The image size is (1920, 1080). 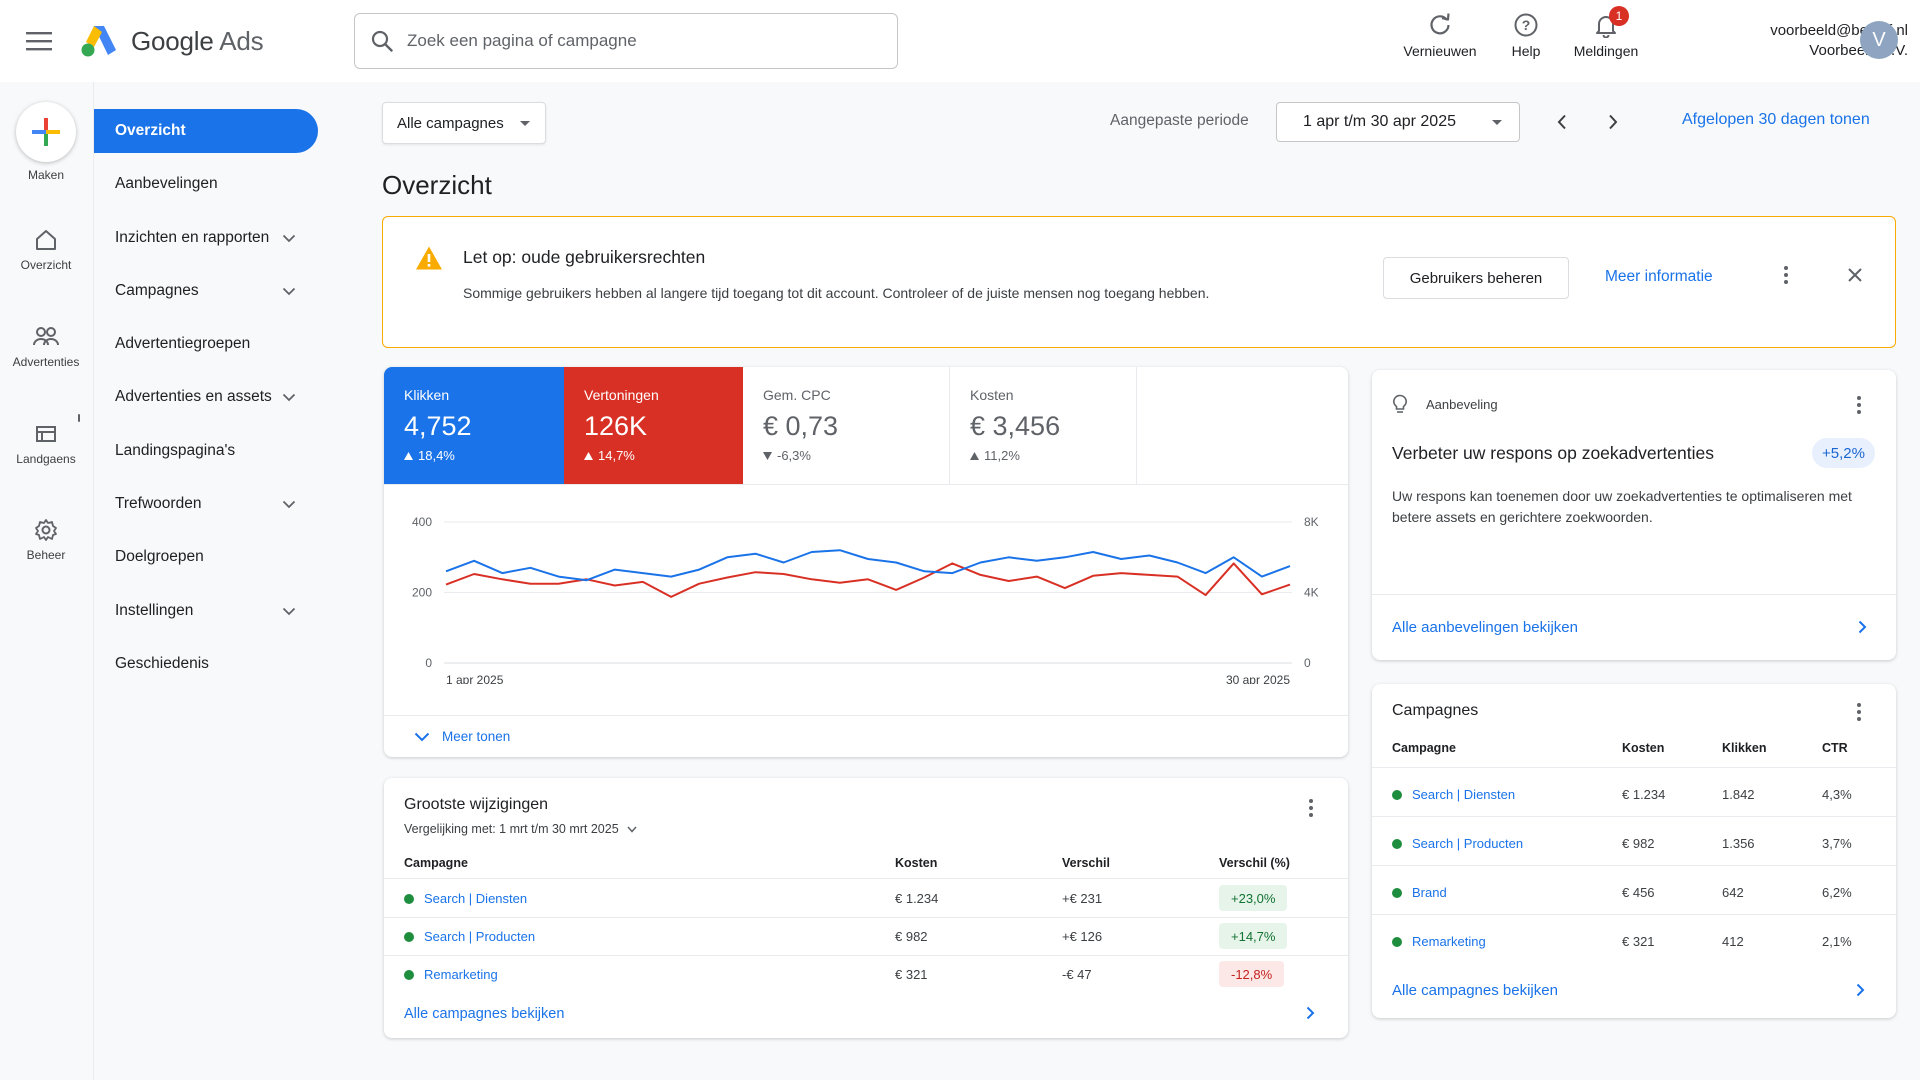 I want to click on product-name: Google Ads, so click(x=197, y=41).